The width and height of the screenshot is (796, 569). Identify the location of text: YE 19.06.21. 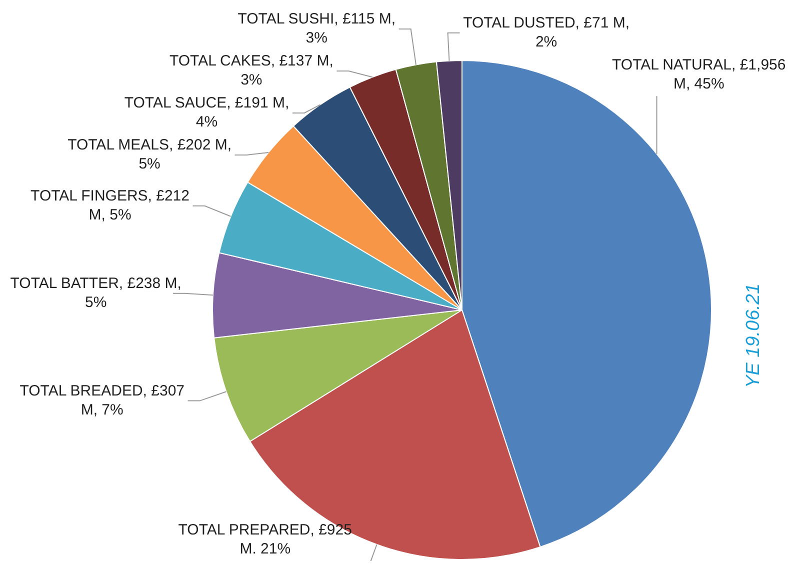
(754, 335).